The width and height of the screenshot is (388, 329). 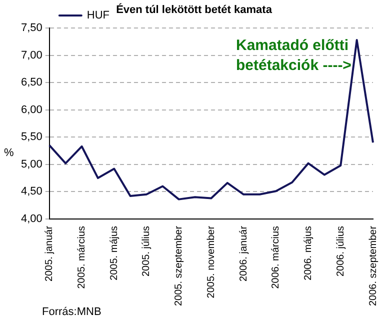 I want to click on x-tick-label: 2006. január, so click(x=244, y=253).